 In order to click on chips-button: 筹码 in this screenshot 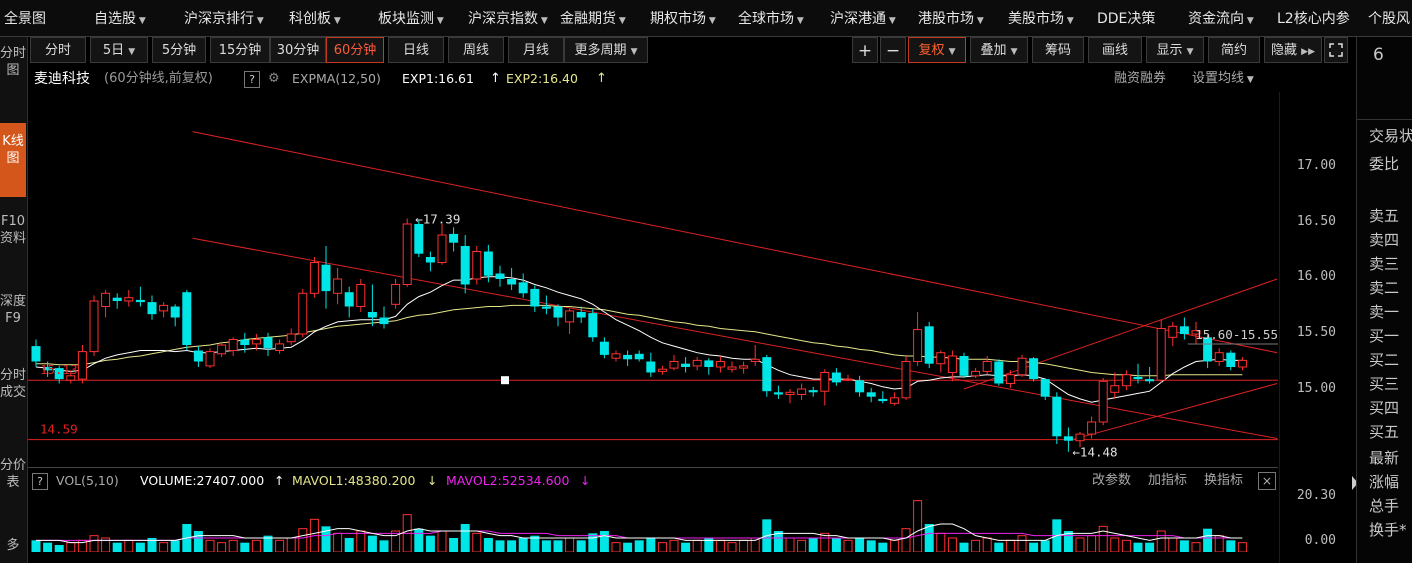, I will do `click(1058, 50)`.